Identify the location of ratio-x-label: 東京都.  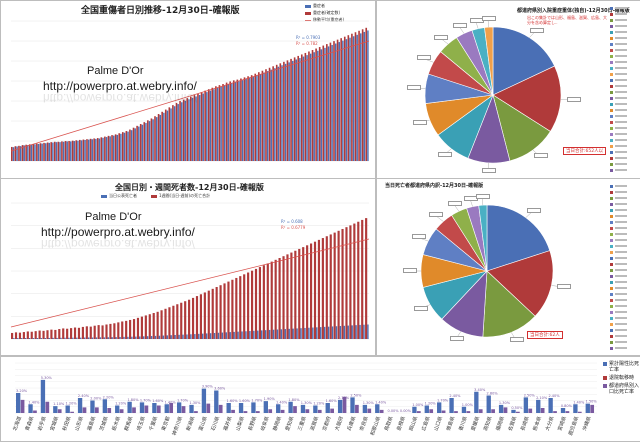
(166, 423).